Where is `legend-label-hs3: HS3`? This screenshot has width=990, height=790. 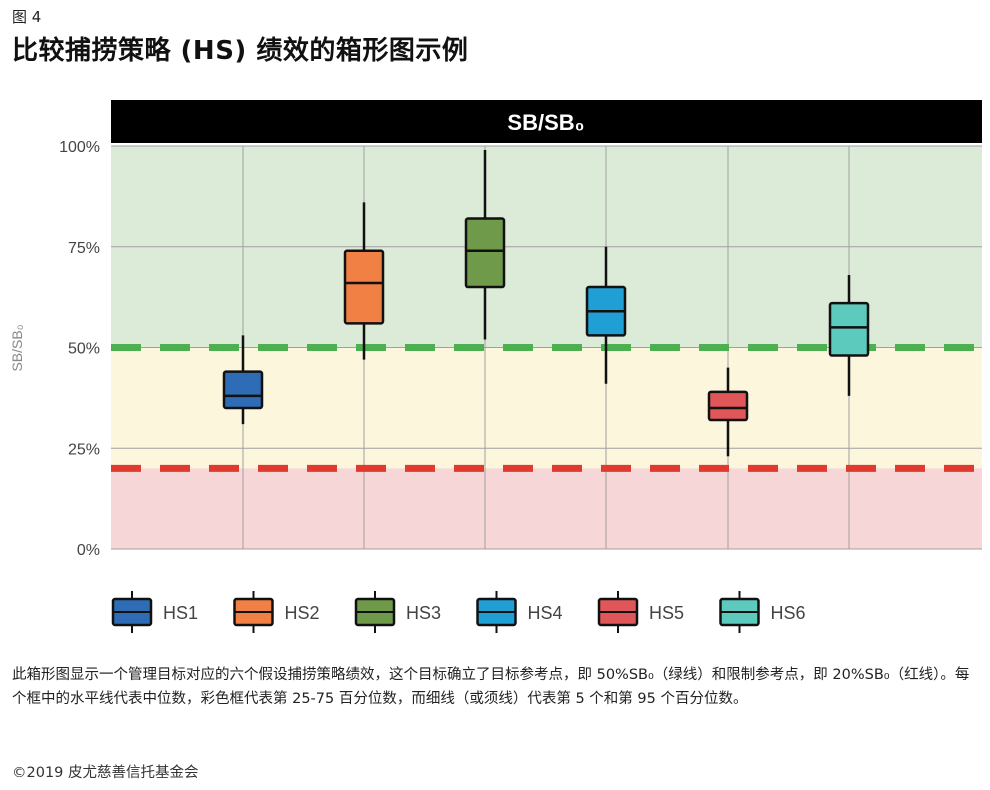
legend-label-hs3: HS3 is located at coordinates (423, 613).